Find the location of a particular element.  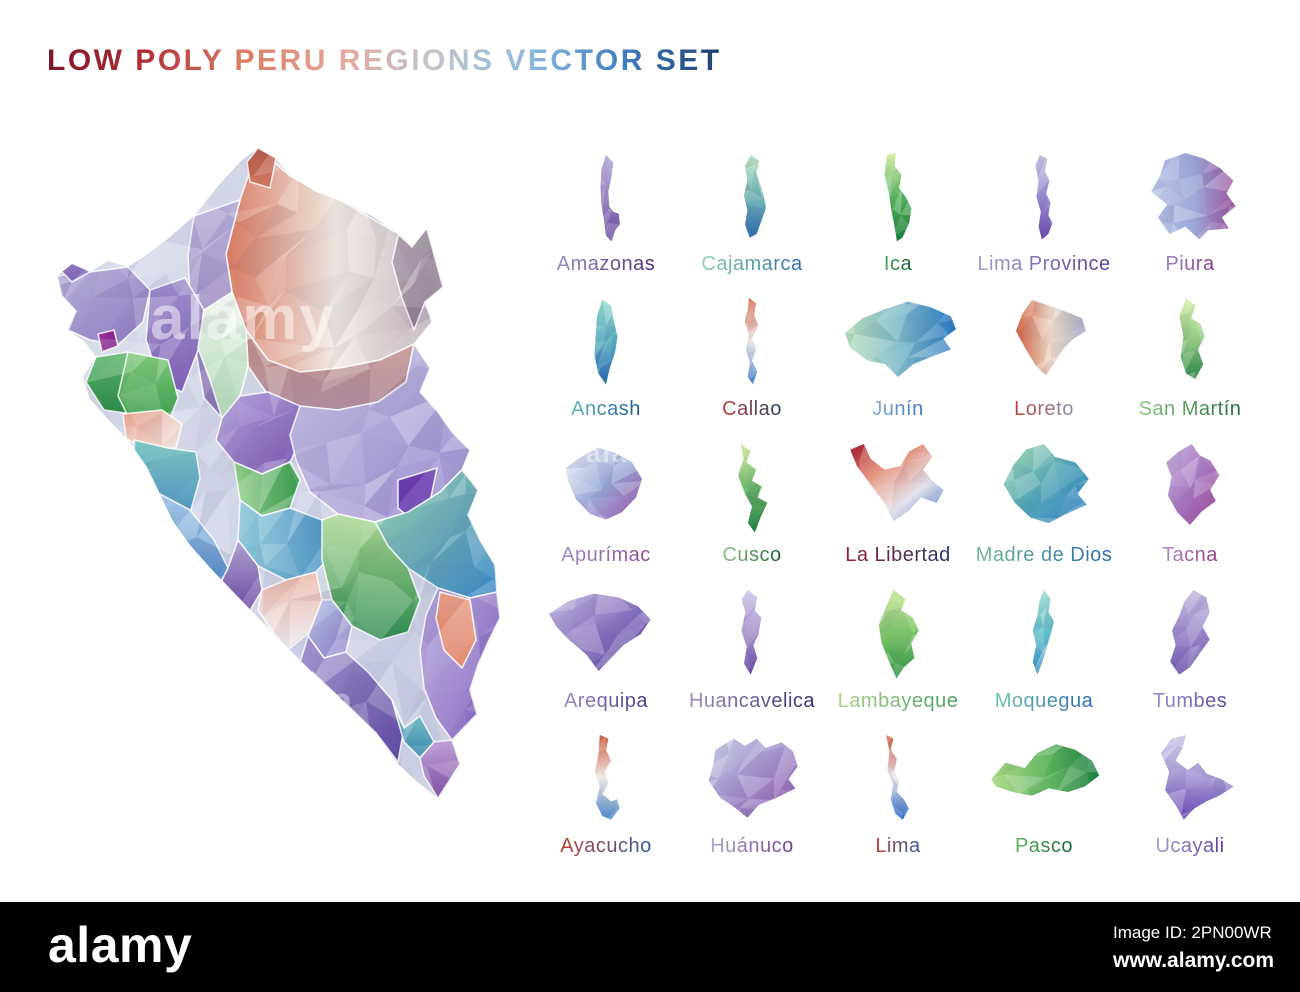

region-card-la-libertad: La Libertad is located at coordinates (898, 510).